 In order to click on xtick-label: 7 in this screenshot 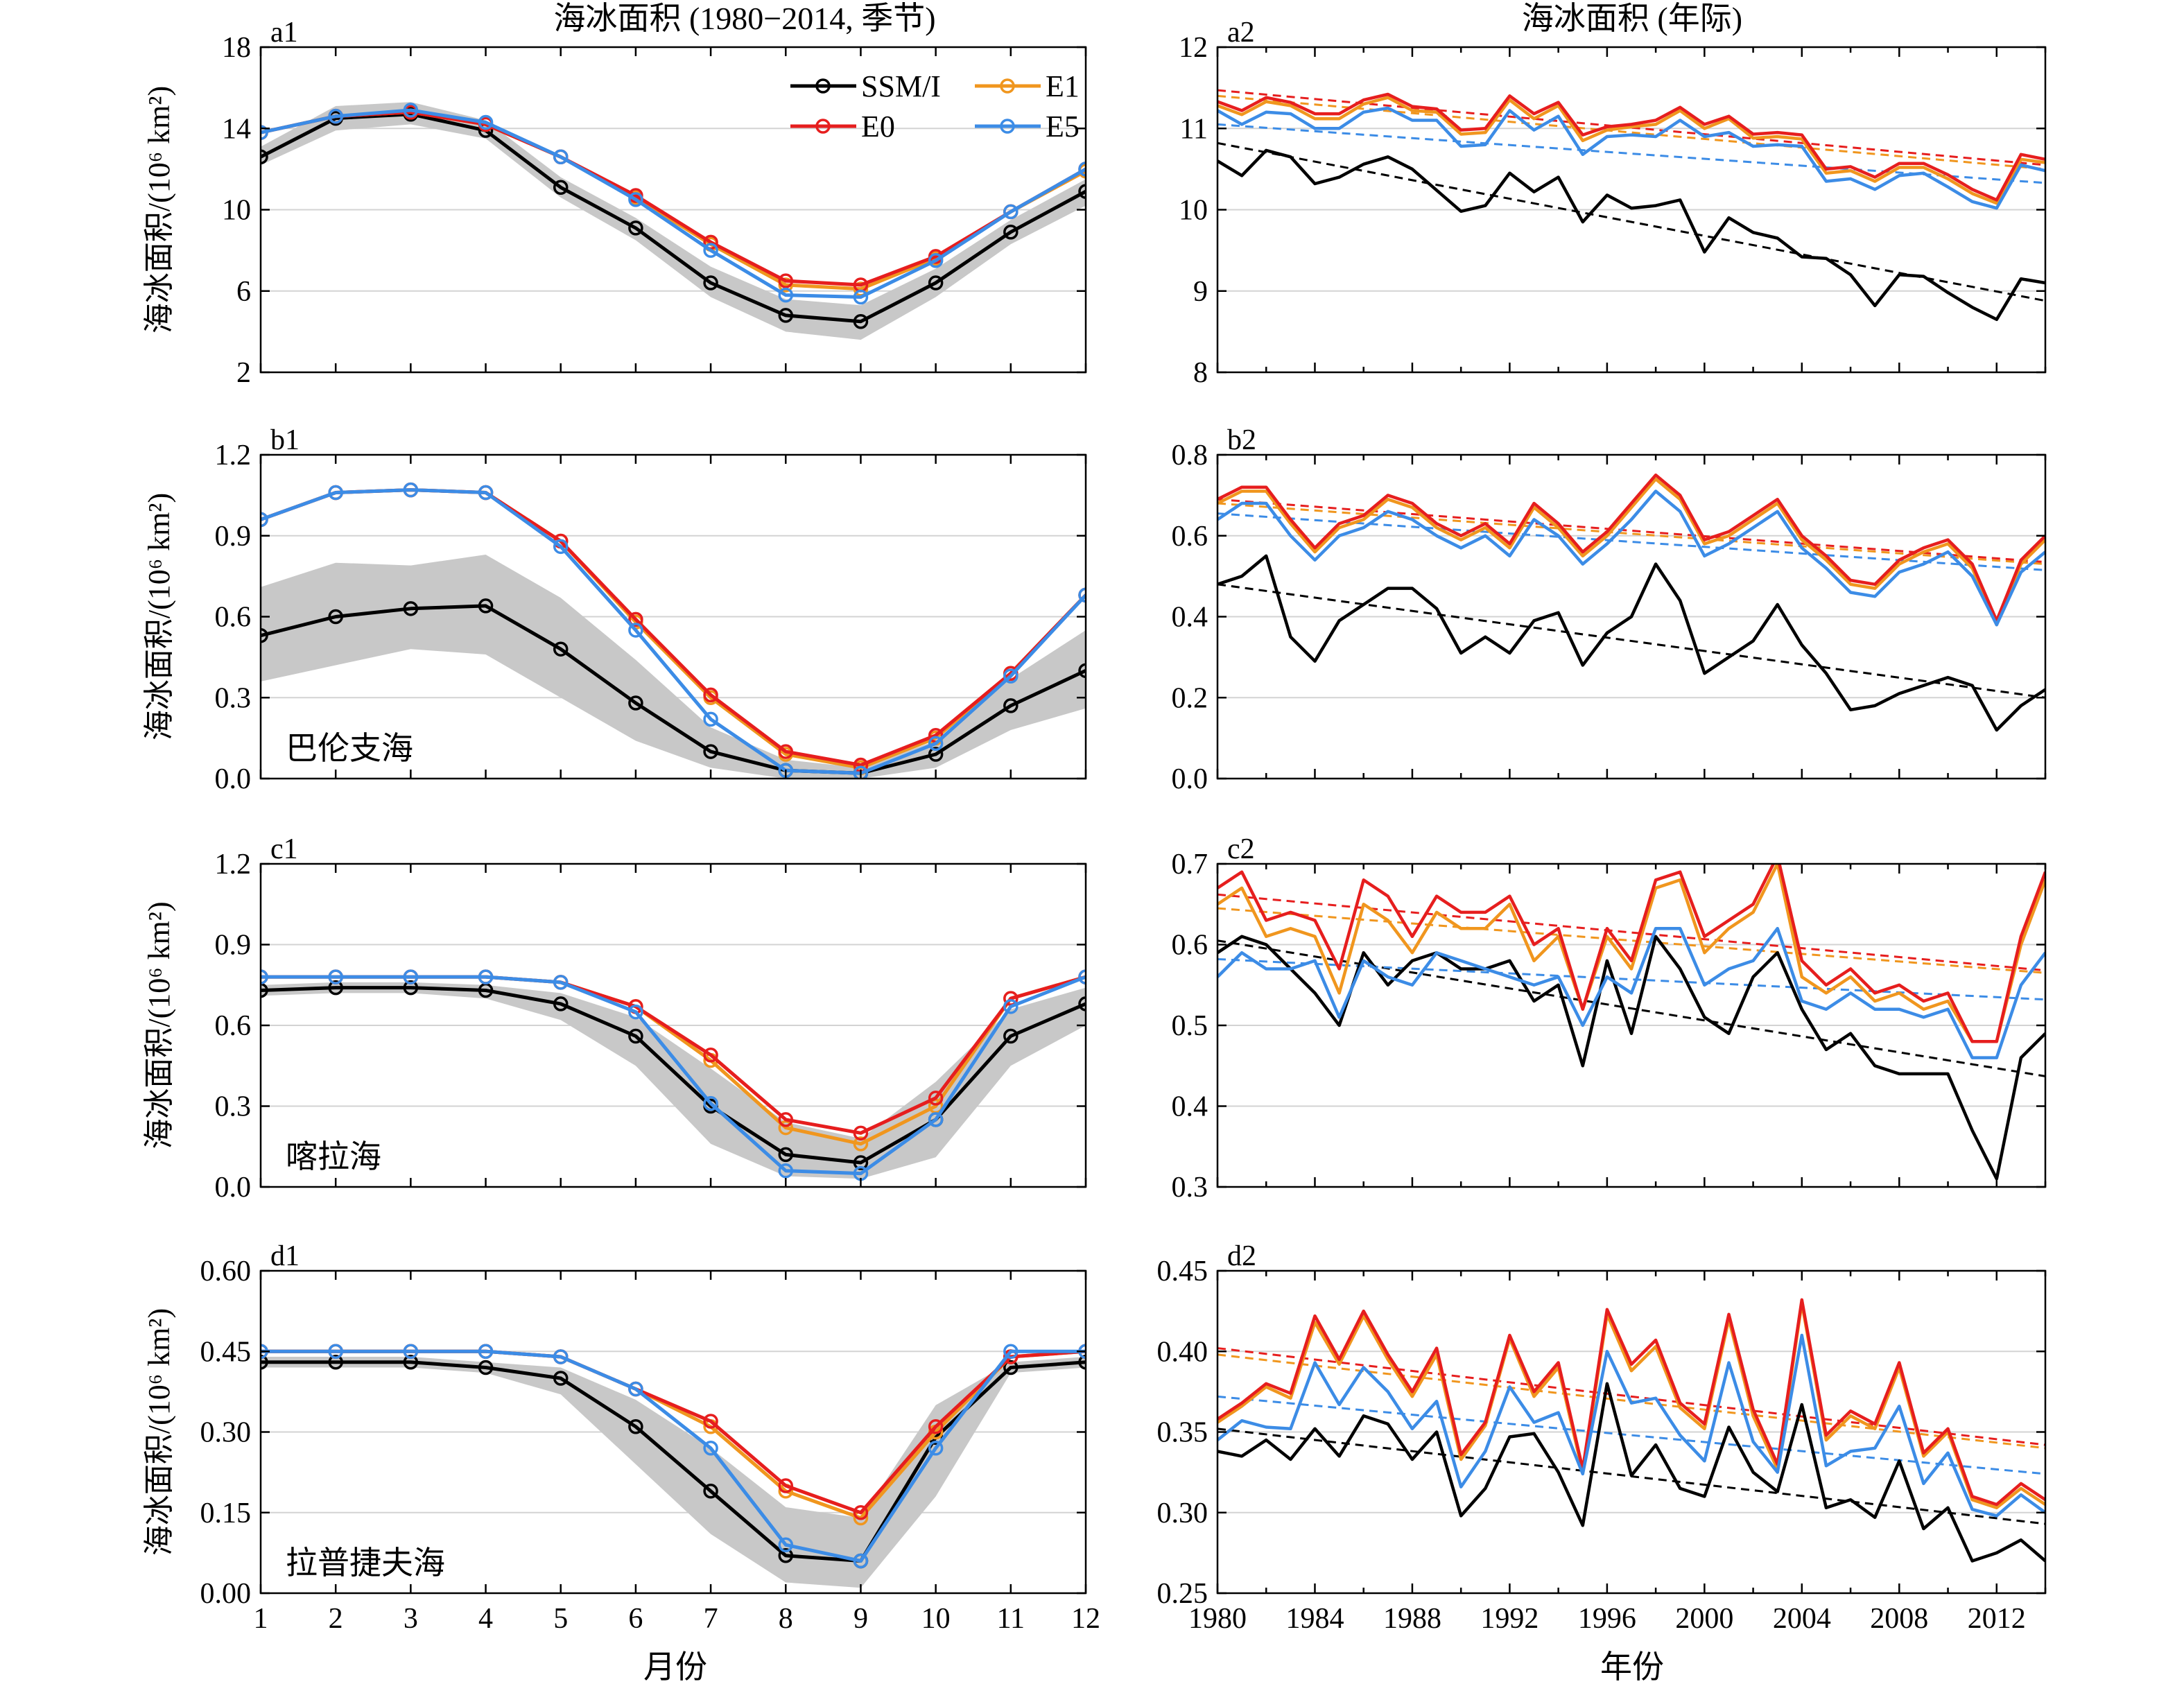, I will do `click(711, 1619)`.